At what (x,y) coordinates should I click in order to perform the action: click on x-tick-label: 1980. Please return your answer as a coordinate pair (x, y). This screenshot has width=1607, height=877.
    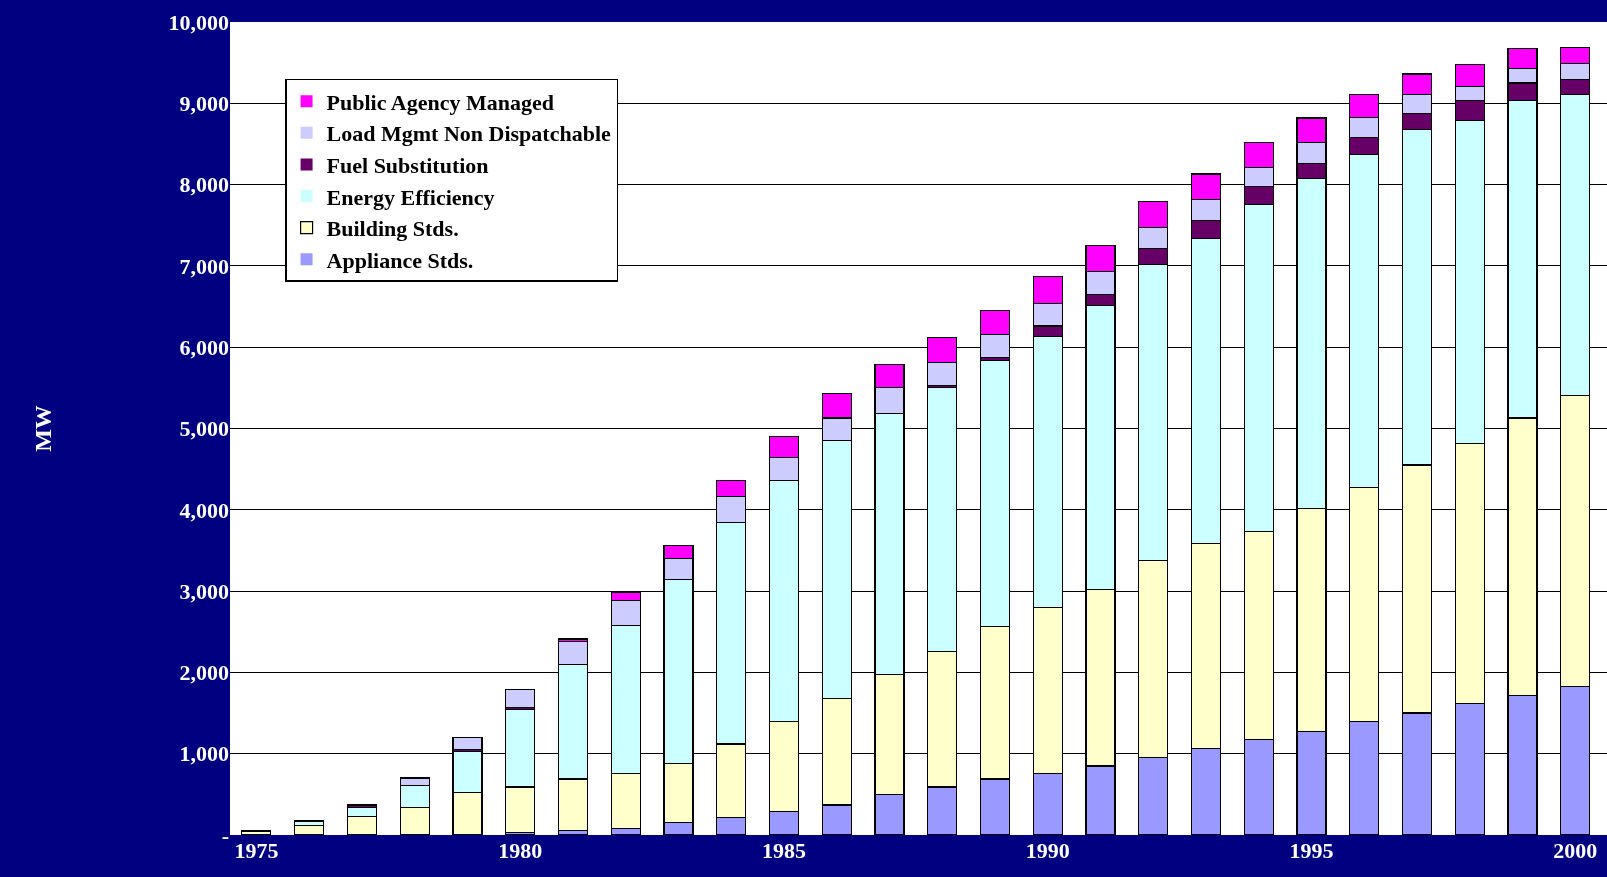
    Looking at the image, I should click on (520, 850).